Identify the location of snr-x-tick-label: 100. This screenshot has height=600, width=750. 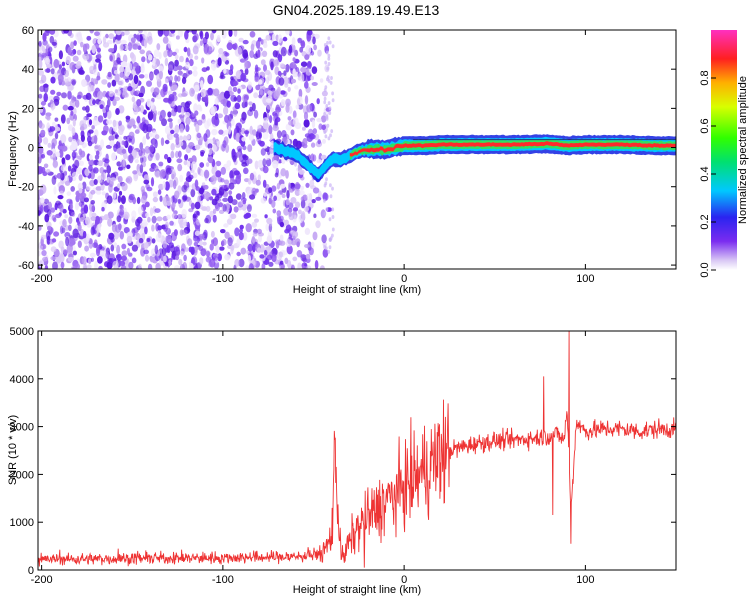
(585, 580).